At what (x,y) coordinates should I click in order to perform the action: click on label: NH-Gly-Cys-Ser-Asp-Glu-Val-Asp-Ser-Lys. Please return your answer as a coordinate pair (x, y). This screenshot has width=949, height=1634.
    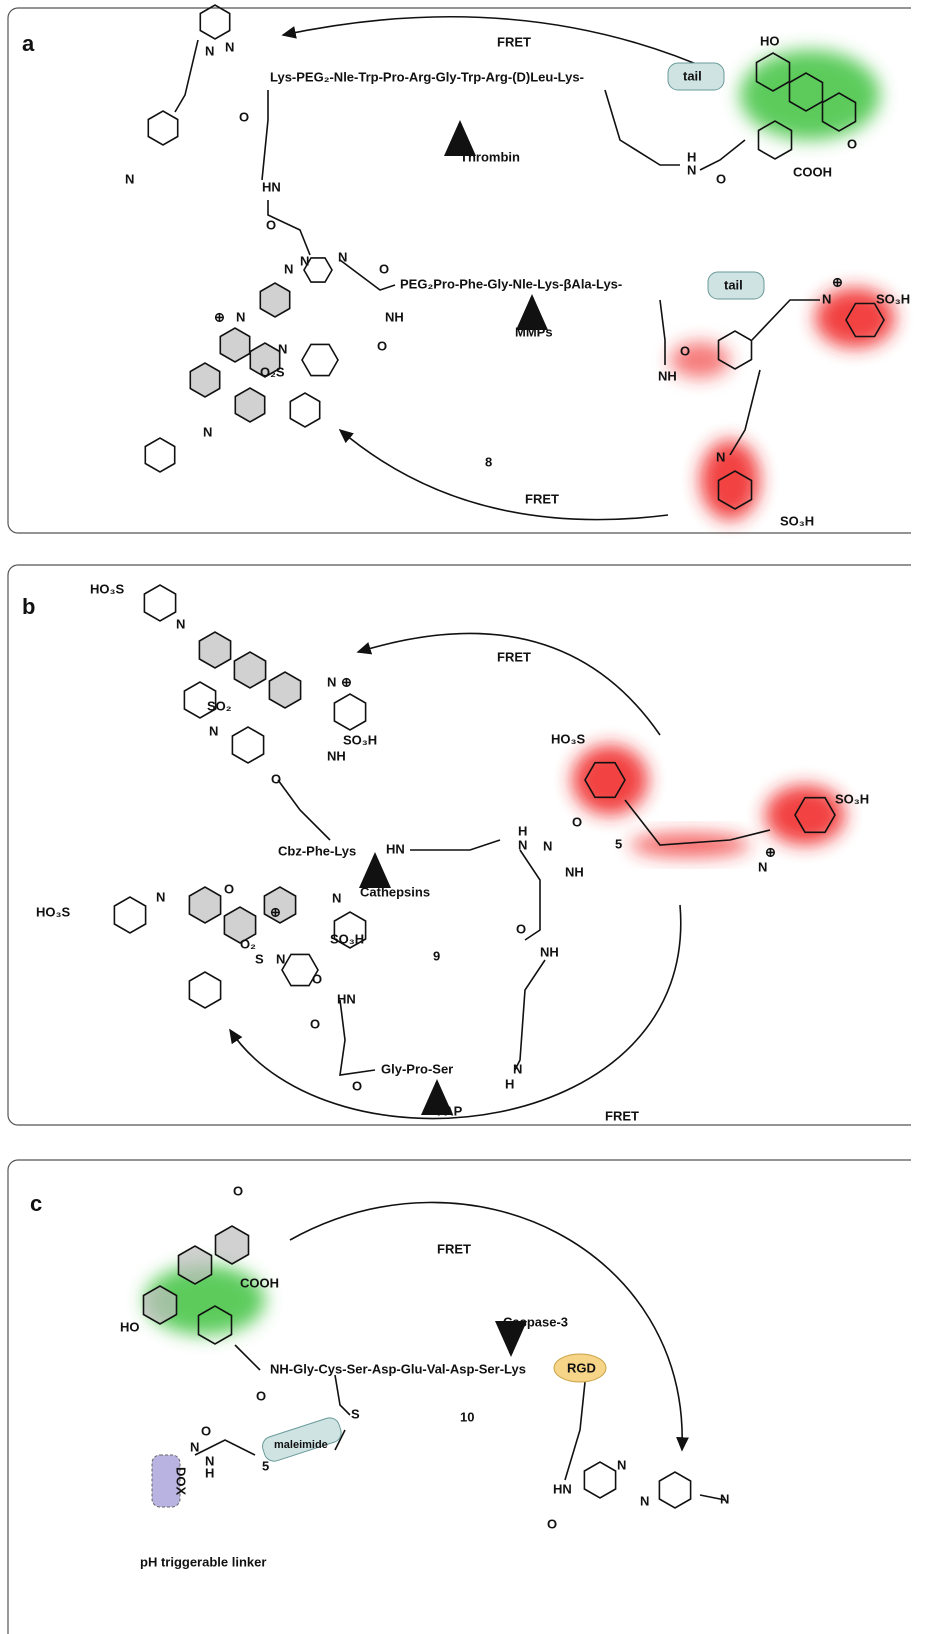
    Looking at the image, I should click on (398, 1368).